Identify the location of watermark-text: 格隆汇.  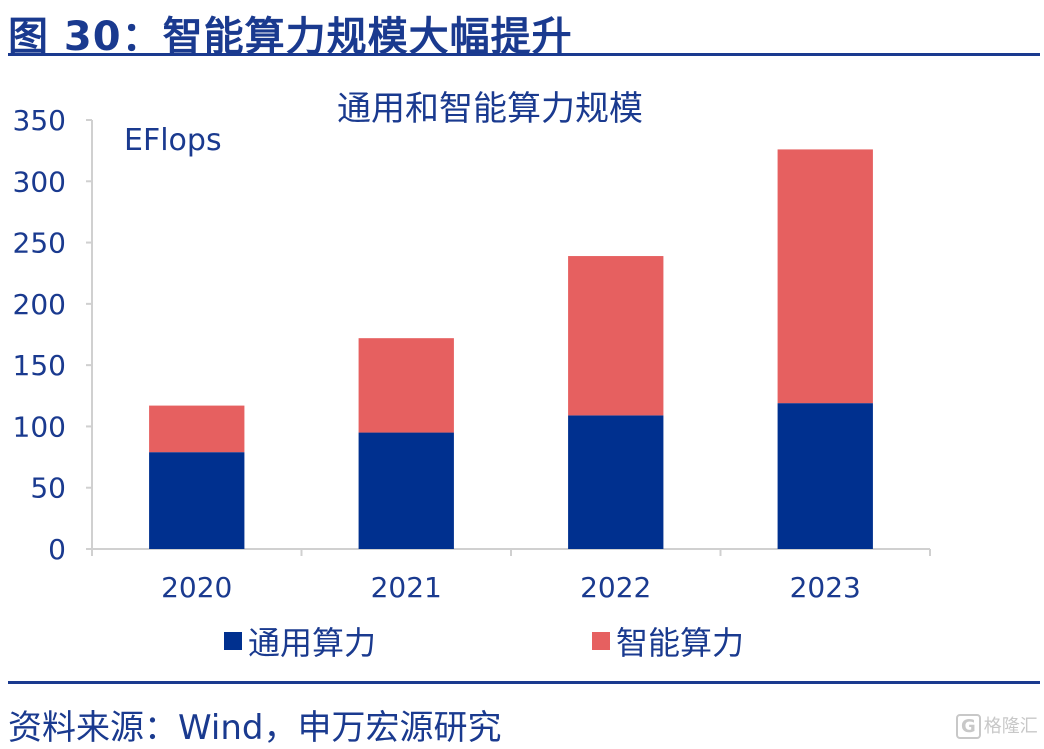
(1010, 726).